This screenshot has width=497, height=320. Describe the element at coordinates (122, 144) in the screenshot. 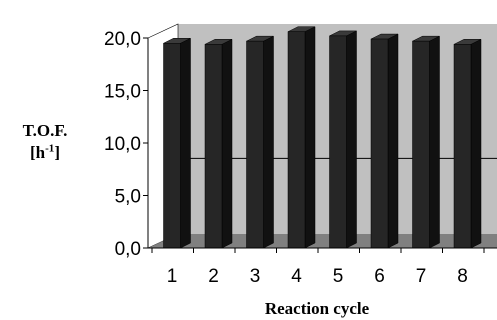

I see `y-tick-label-2: 10,0` at that location.